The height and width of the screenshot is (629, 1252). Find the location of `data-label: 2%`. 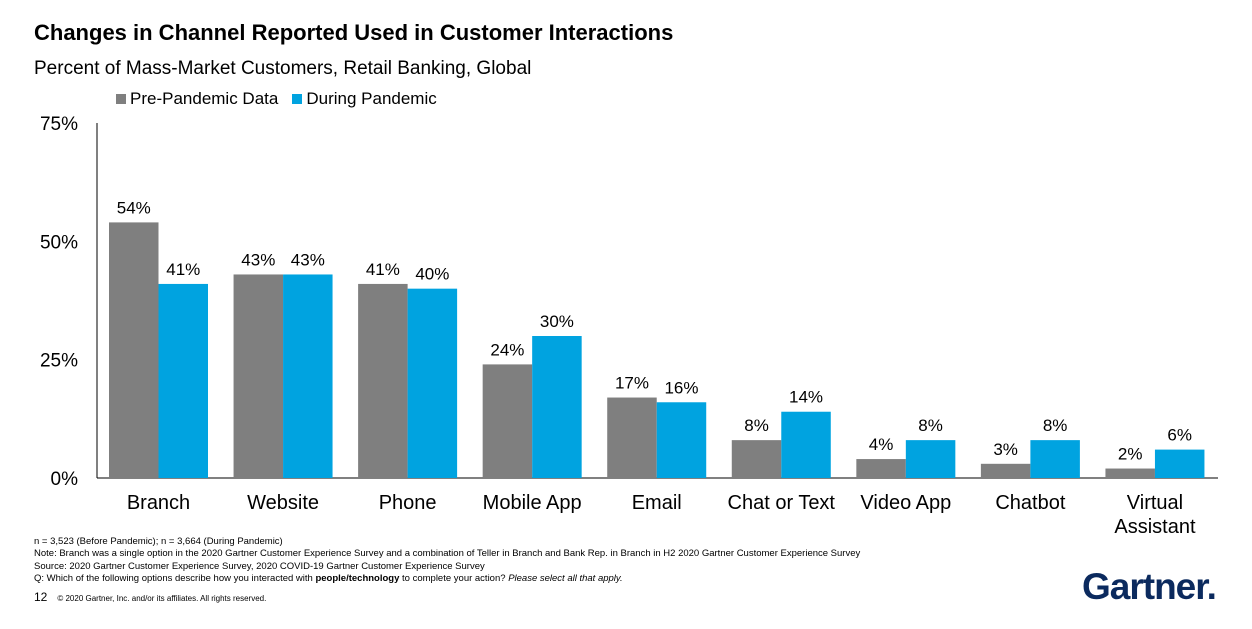

data-label: 2% is located at coordinates (1130, 454).